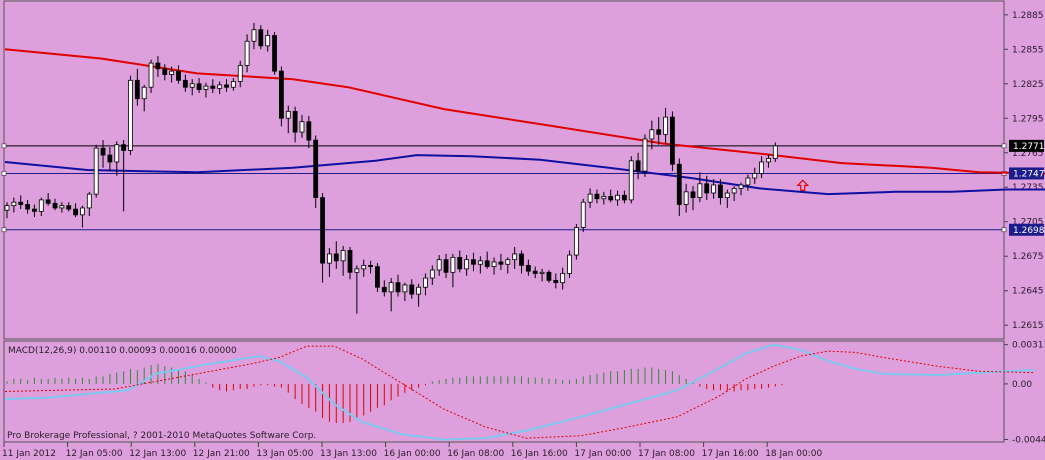 The image size is (1045, 460). I want to click on price-tick-label: 1.2675, so click(1028, 257).